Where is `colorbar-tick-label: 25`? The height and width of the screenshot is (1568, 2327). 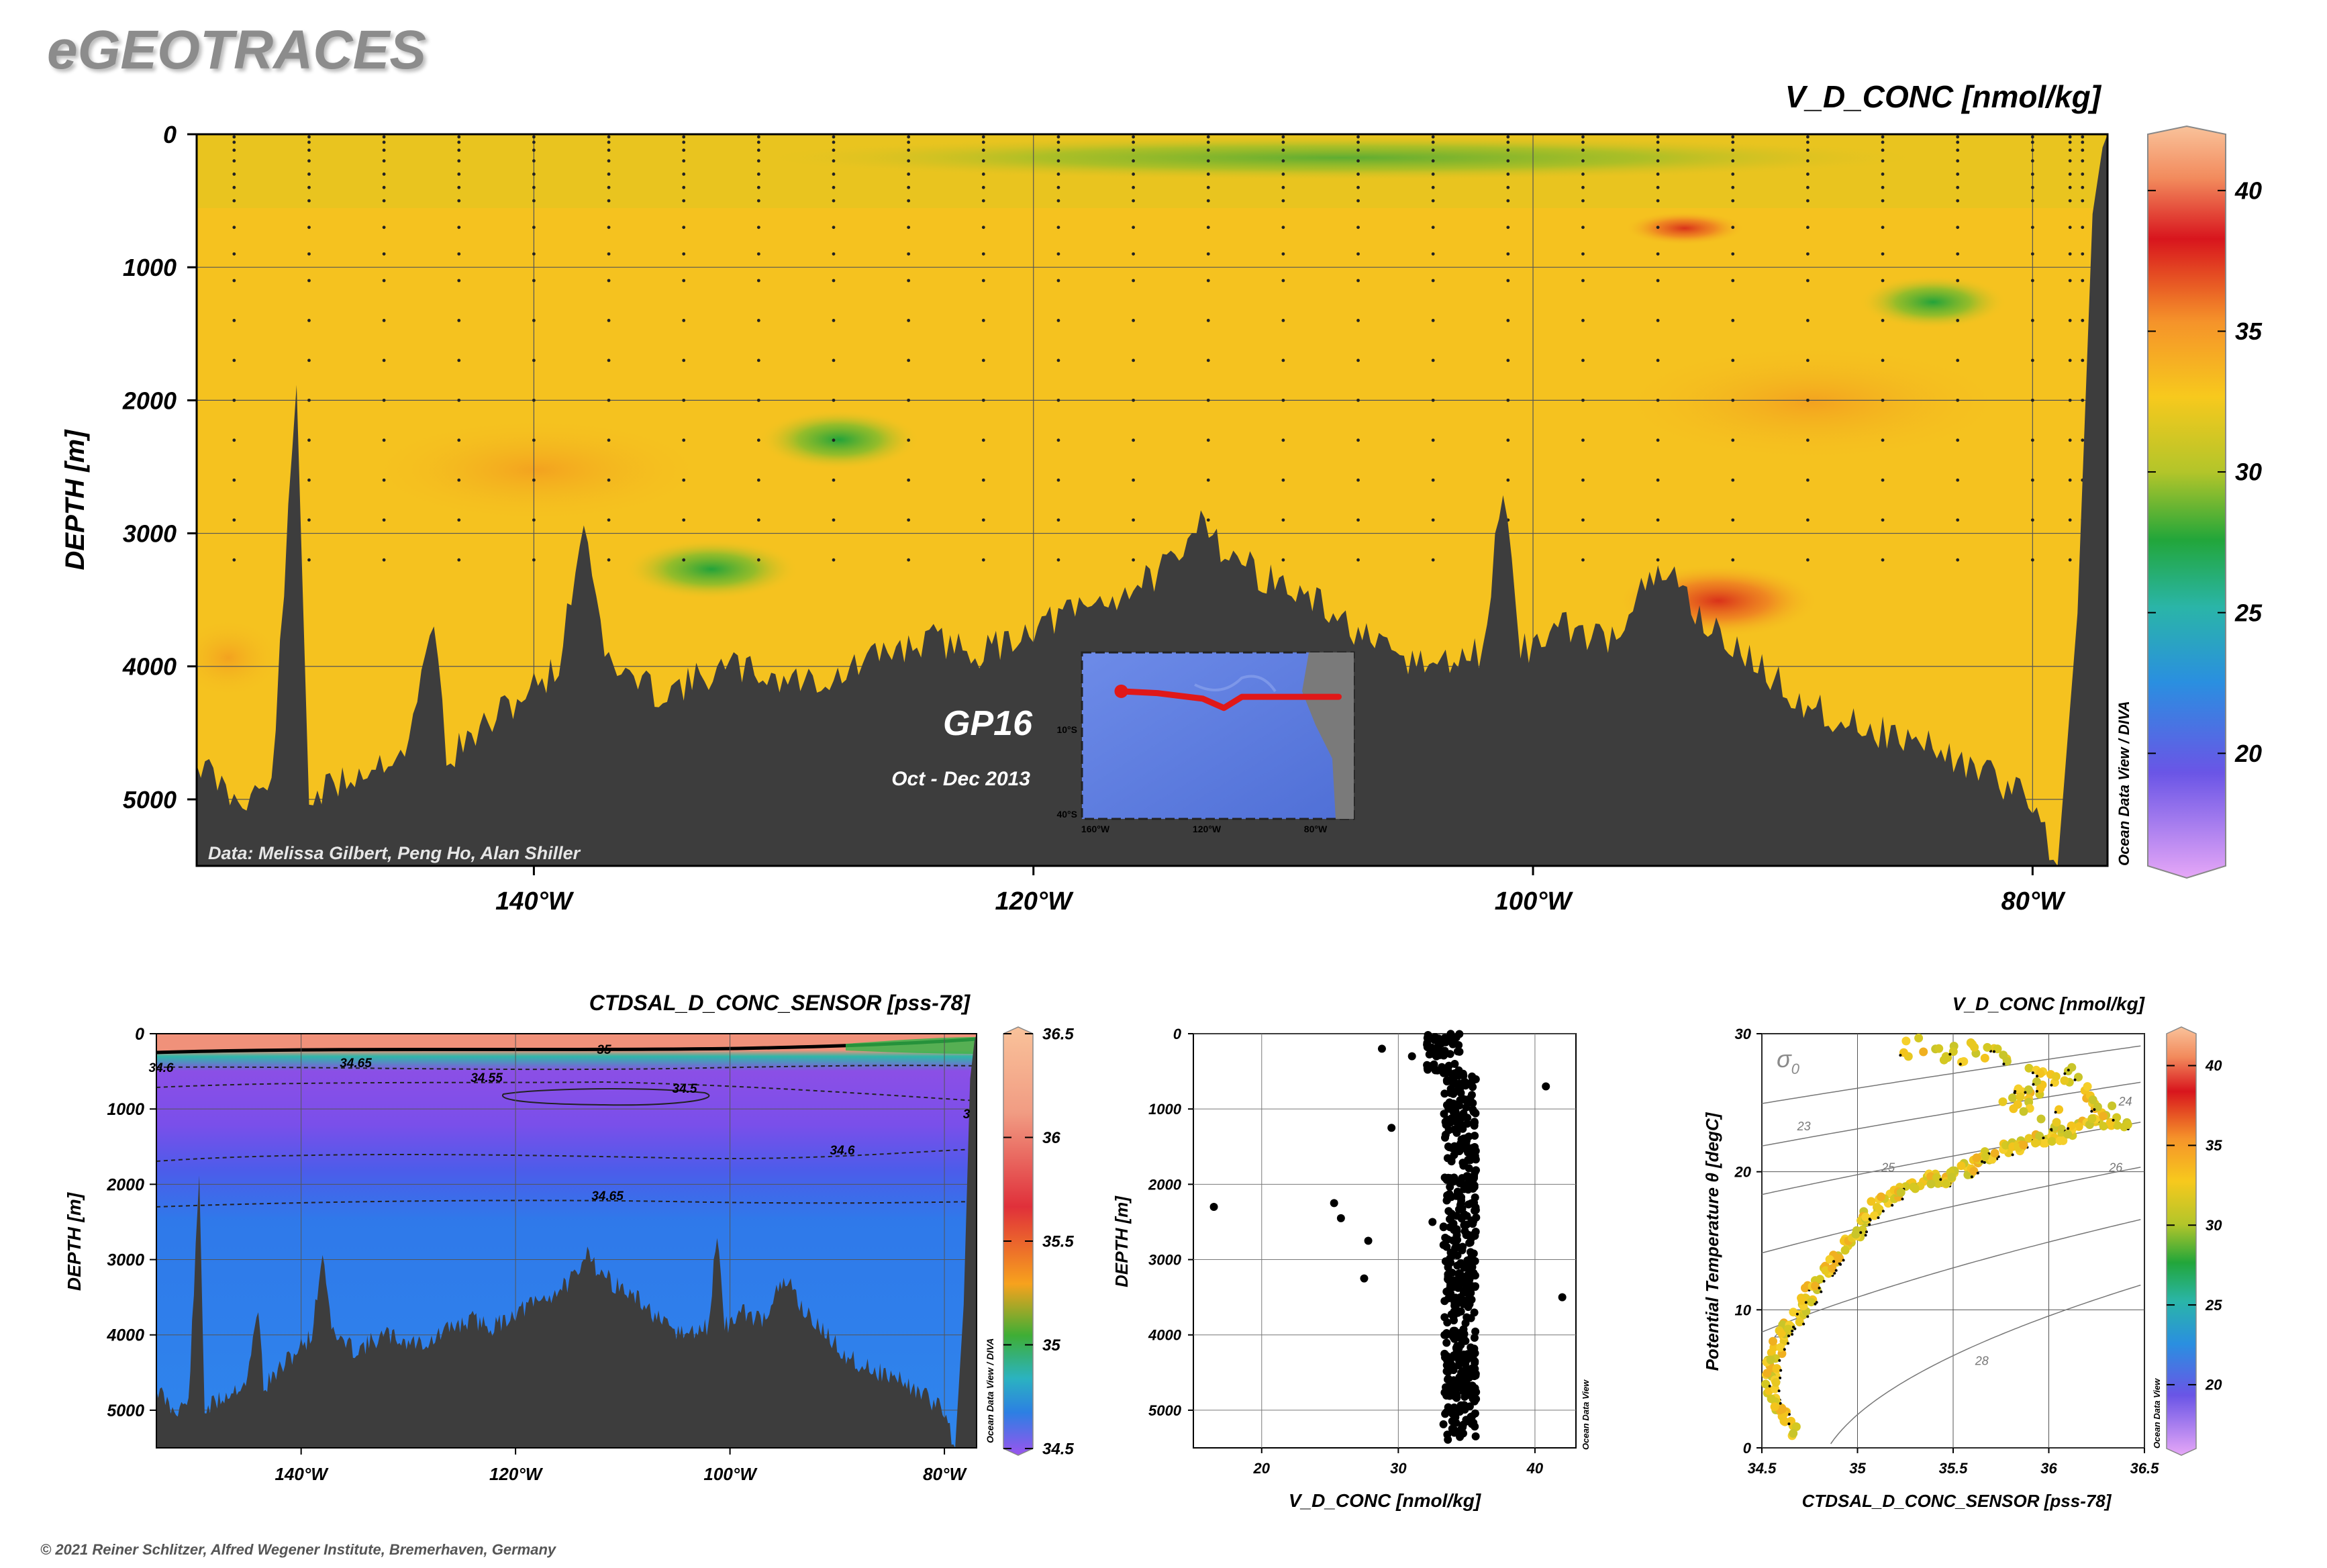
colorbar-tick-label: 25 is located at coordinates (2213, 1306).